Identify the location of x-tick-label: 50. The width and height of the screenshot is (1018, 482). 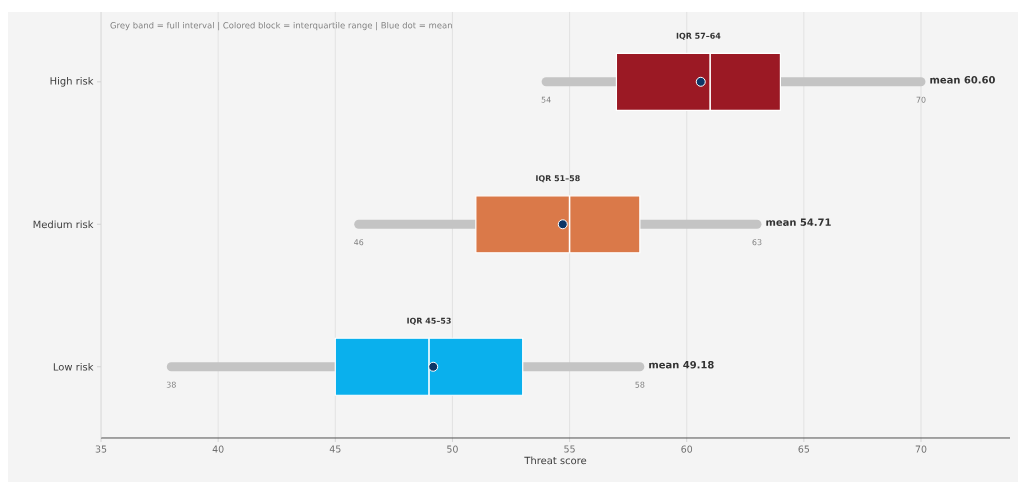
(452, 449).